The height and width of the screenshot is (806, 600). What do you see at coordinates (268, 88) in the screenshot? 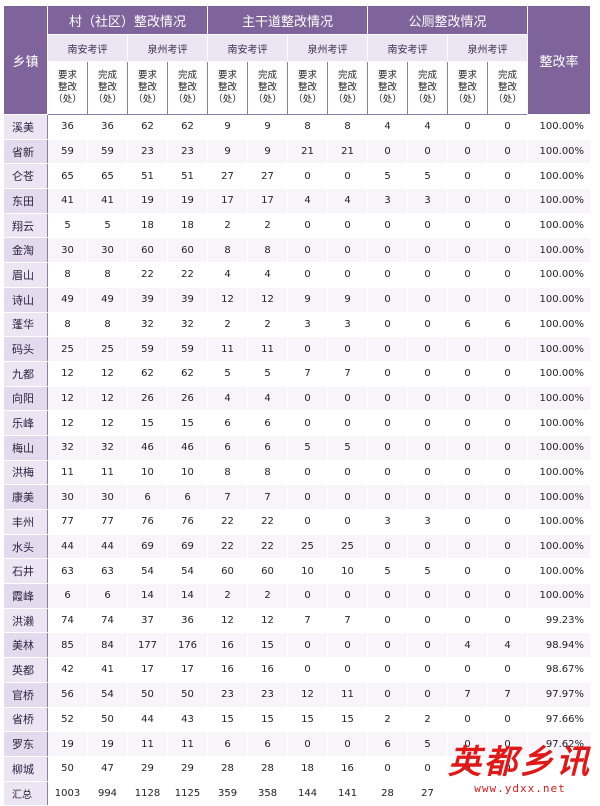
I see `done-column-header: 完成 整改 （处）` at bounding box center [268, 88].